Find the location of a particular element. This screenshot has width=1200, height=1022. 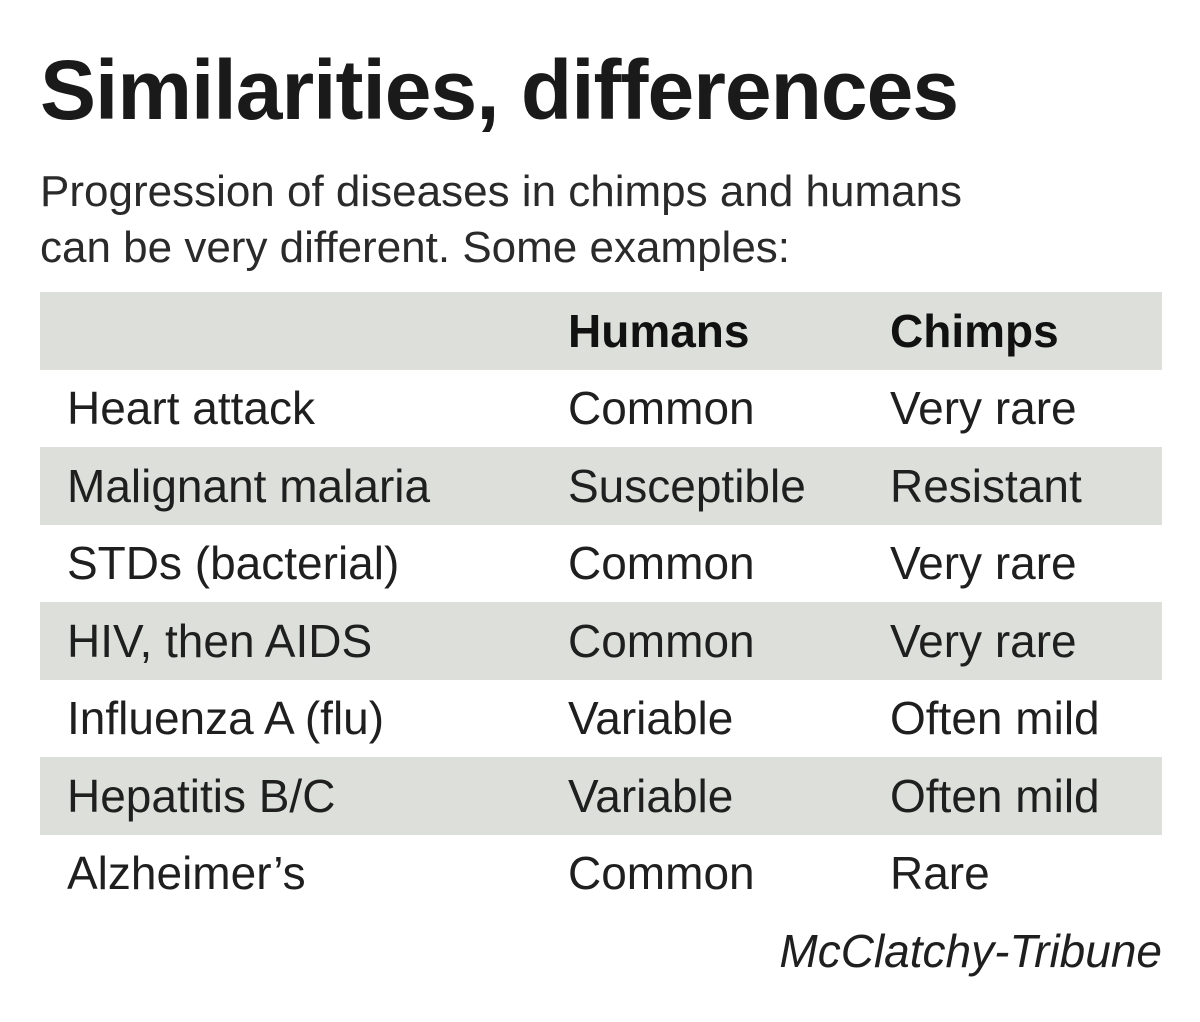

disease-cell: Hepatitis B/C is located at coordinates (201, 795).